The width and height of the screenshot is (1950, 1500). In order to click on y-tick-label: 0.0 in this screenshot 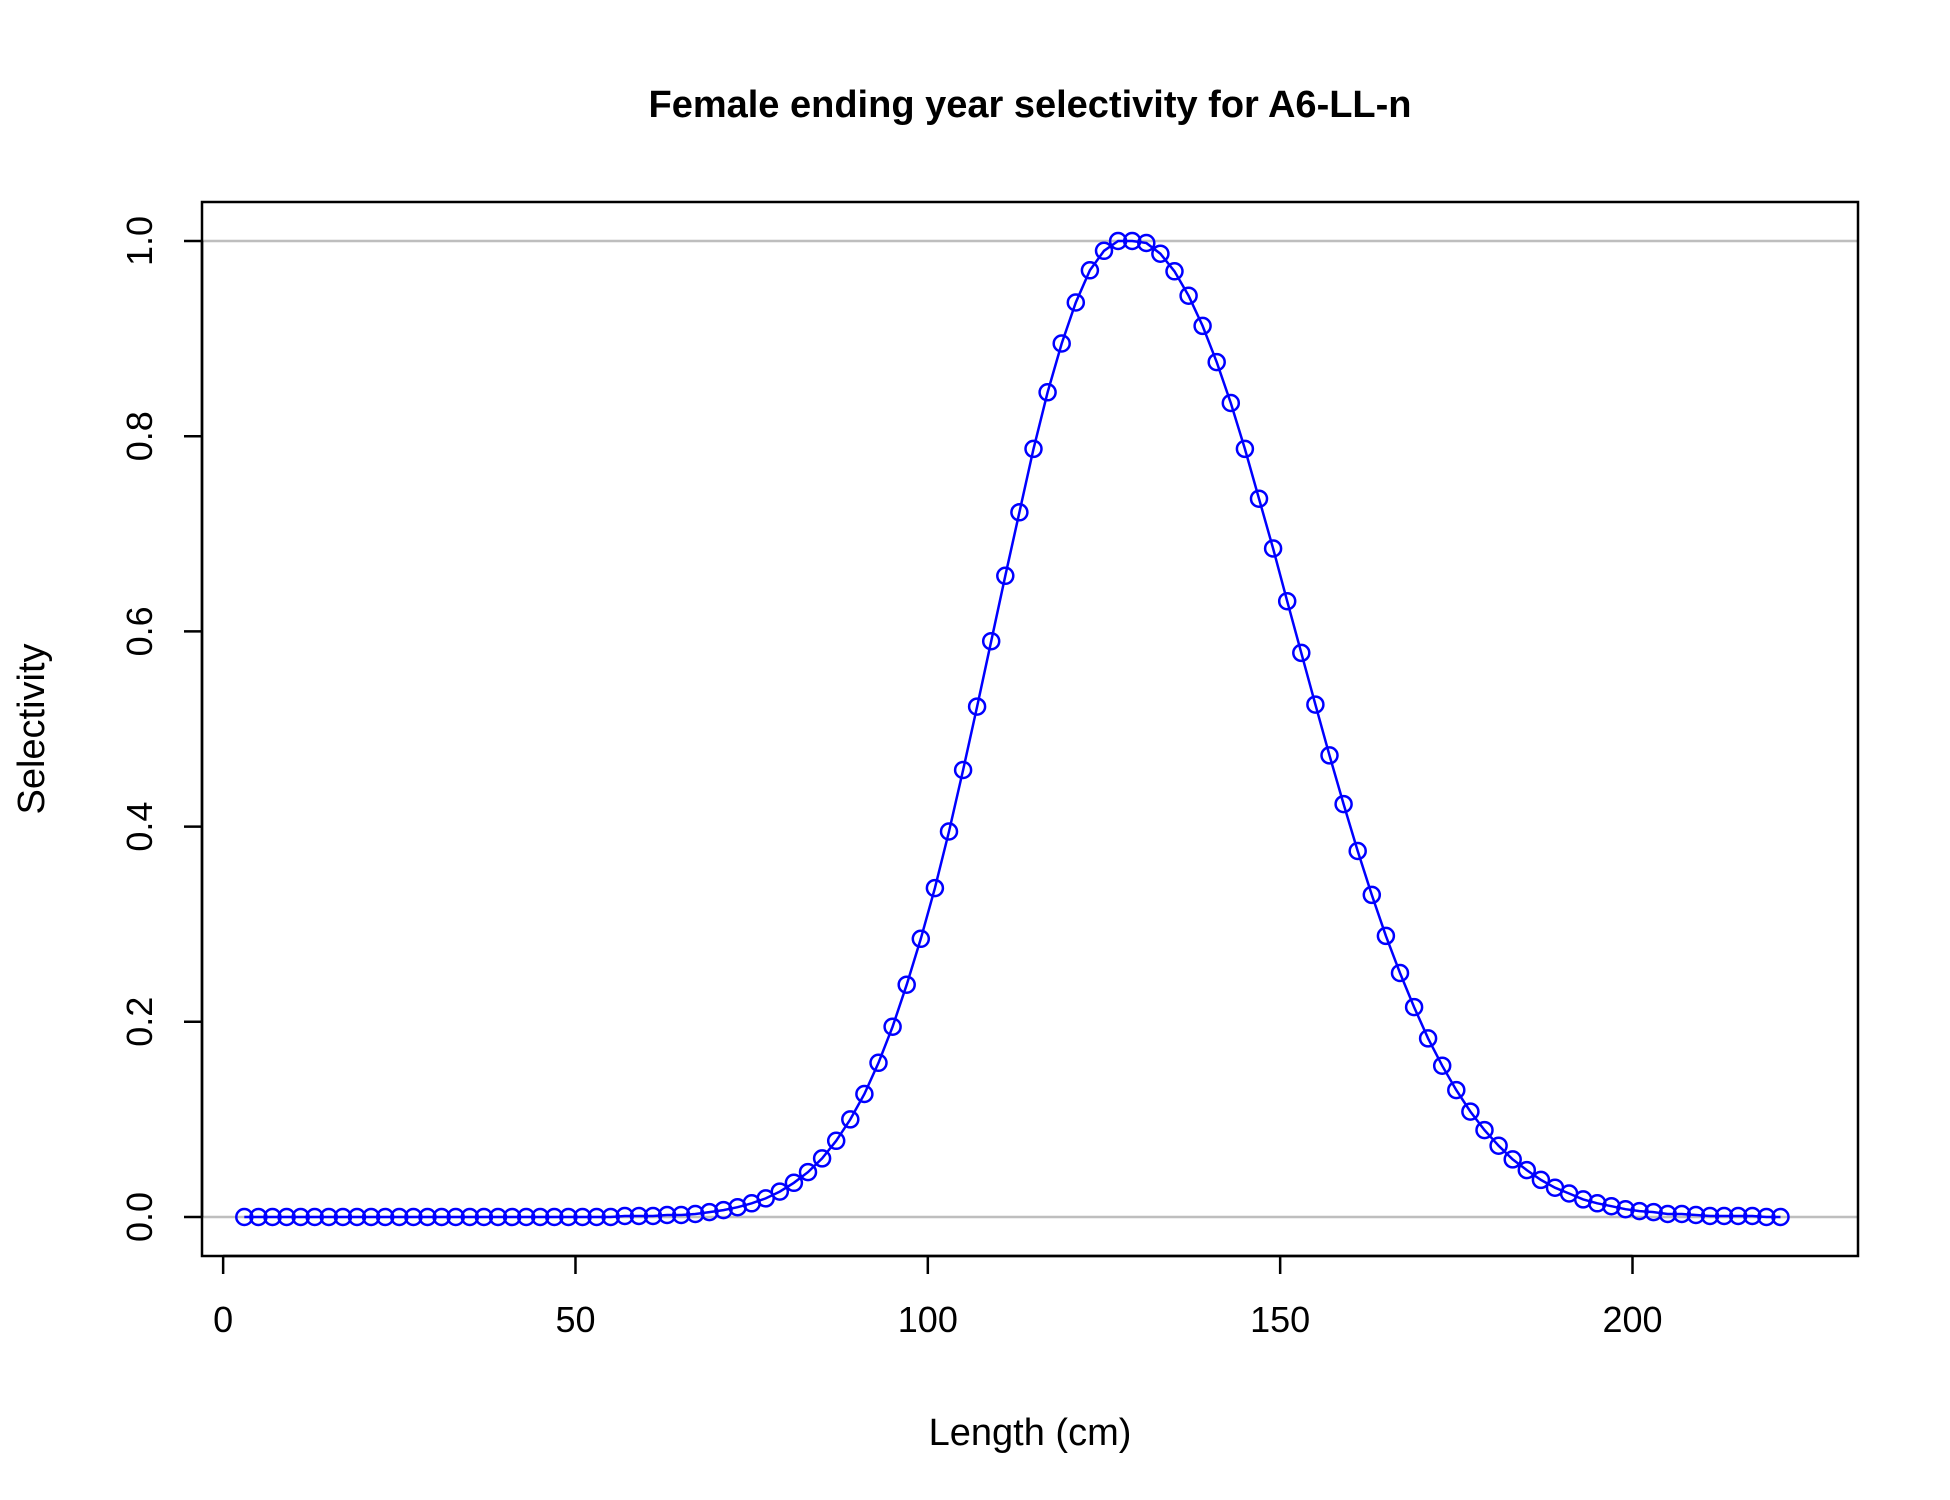, I will do `click(139, 1217)`.